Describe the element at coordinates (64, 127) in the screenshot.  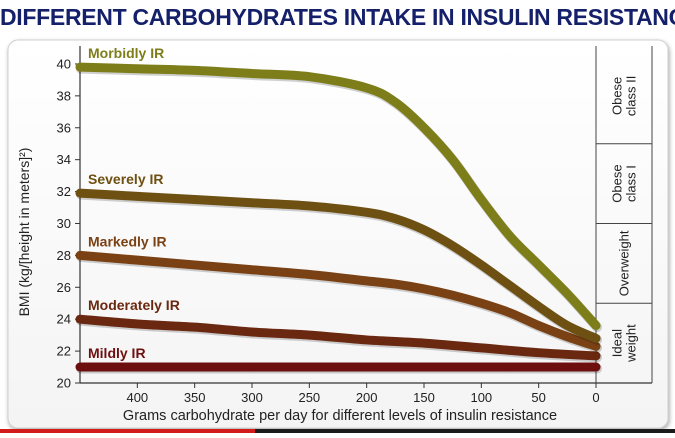
I see `y-tick-label: 36` at that location.